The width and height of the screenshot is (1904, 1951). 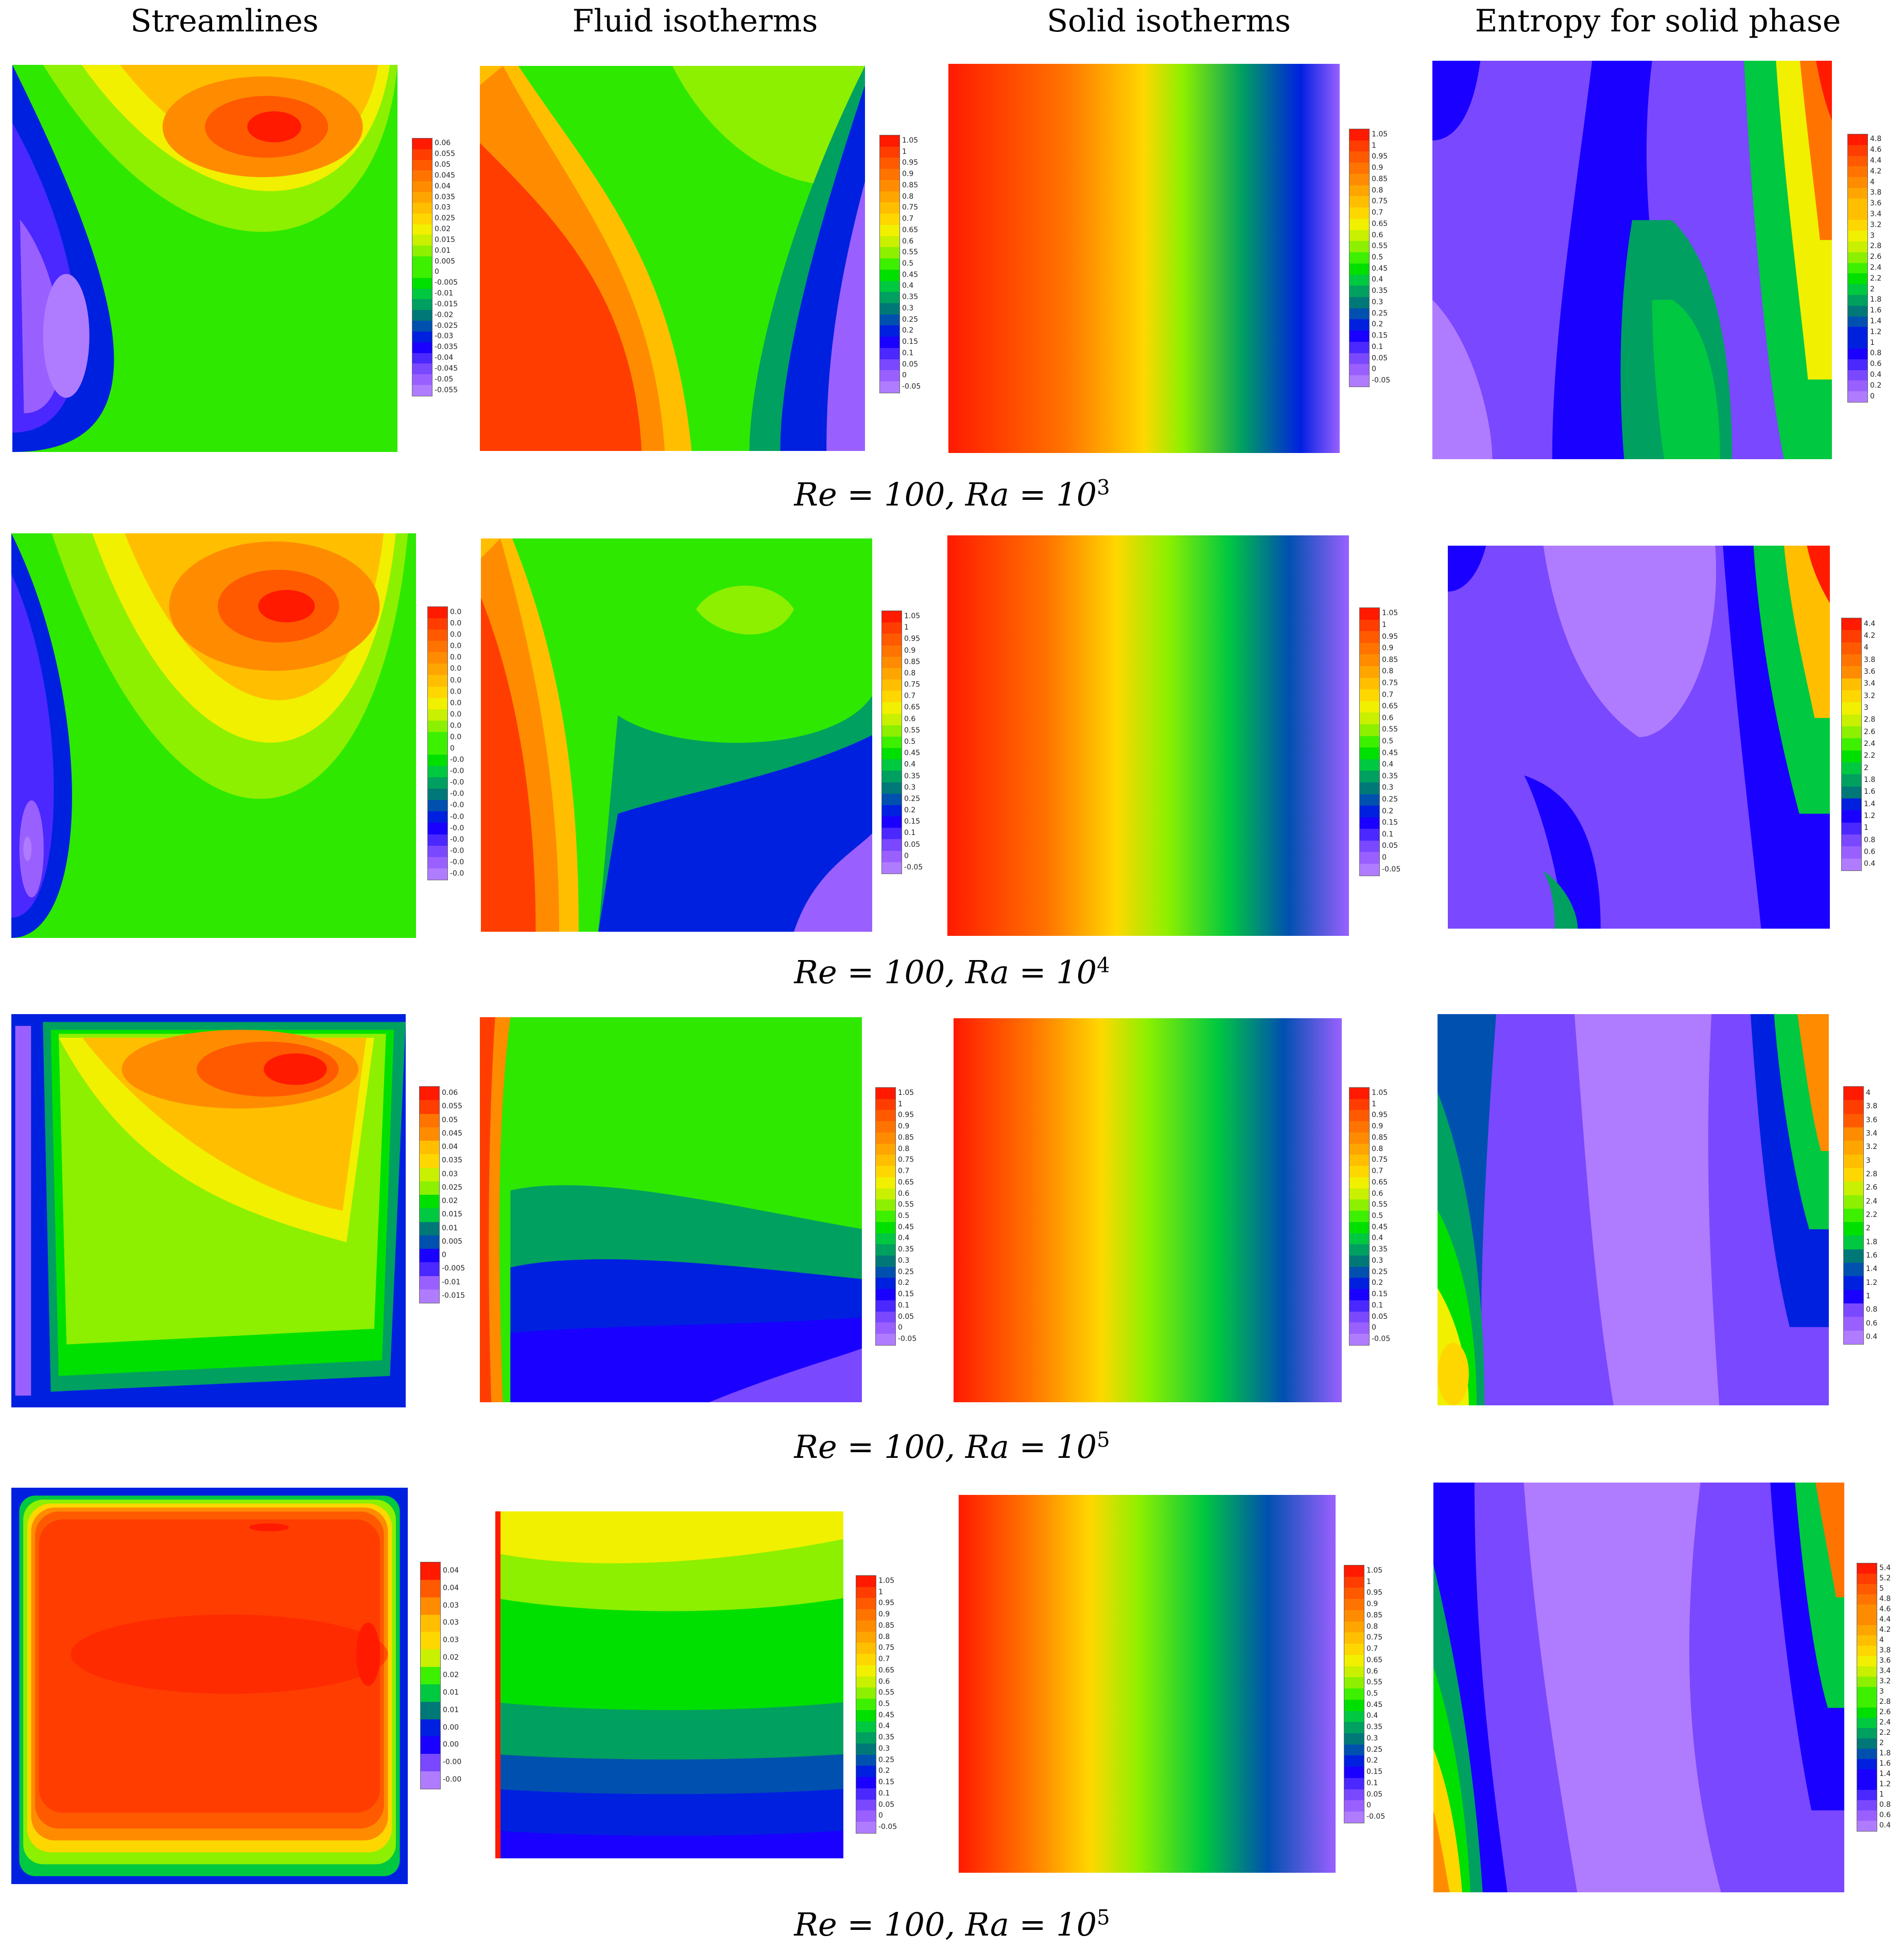 What do you see at coordinates (1870, 636) in the screenshot?
I see `colorbar-tick-label: 4.2` at bounding box center [1870, 636].